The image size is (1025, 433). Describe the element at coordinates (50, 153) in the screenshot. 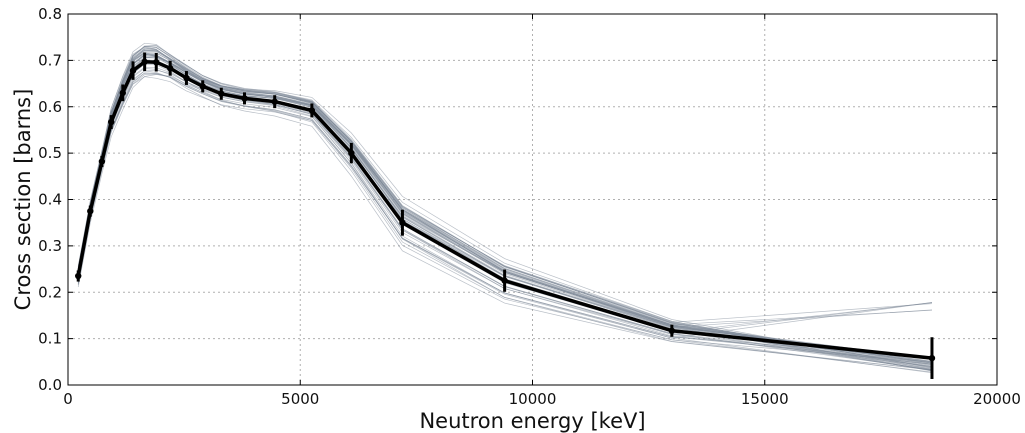

I see `y-tick-label: 0.5` at that location.